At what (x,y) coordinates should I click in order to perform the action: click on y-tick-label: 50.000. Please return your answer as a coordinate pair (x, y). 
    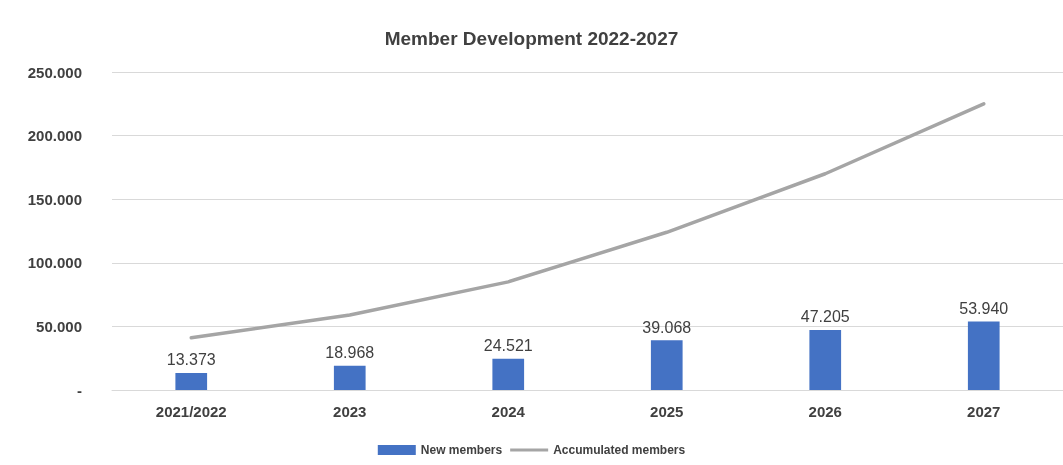
    Looking at the image, I should click on (59, 326).